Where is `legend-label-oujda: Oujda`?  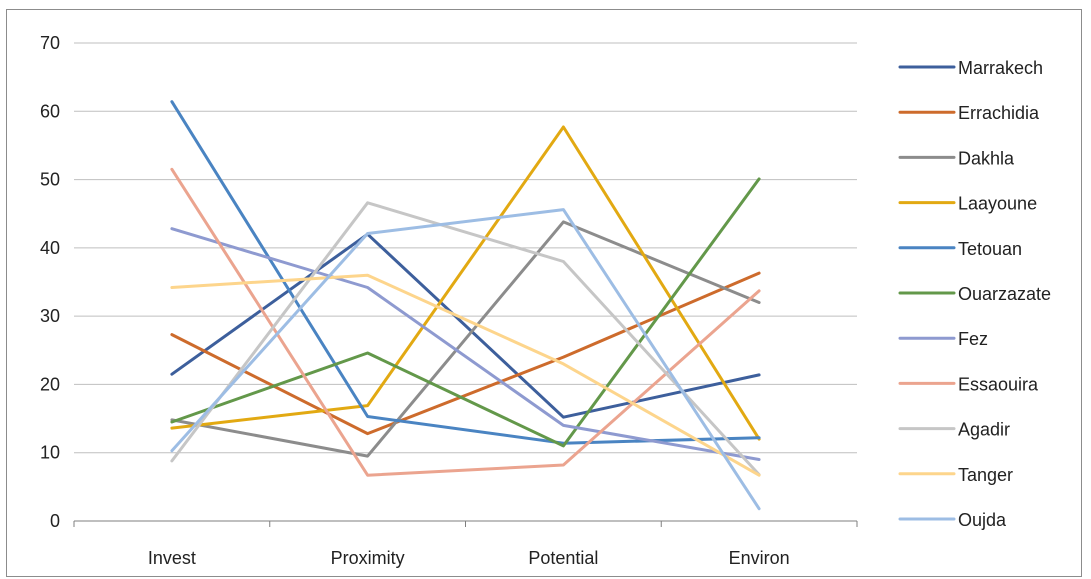 legend-label-oujda: Oujda is located at coordinates (982, 520).